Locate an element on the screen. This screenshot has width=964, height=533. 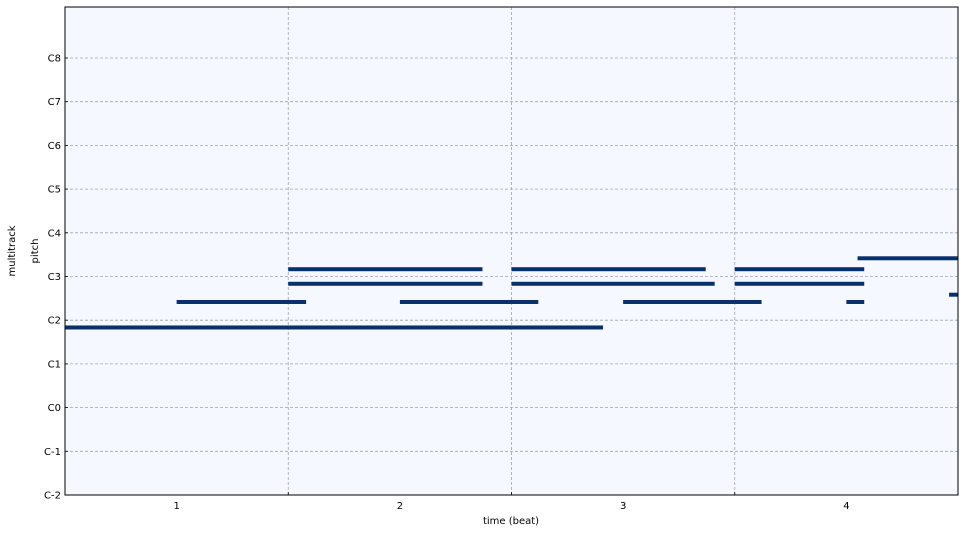
notes-layer is located at coordinates (511, 293).